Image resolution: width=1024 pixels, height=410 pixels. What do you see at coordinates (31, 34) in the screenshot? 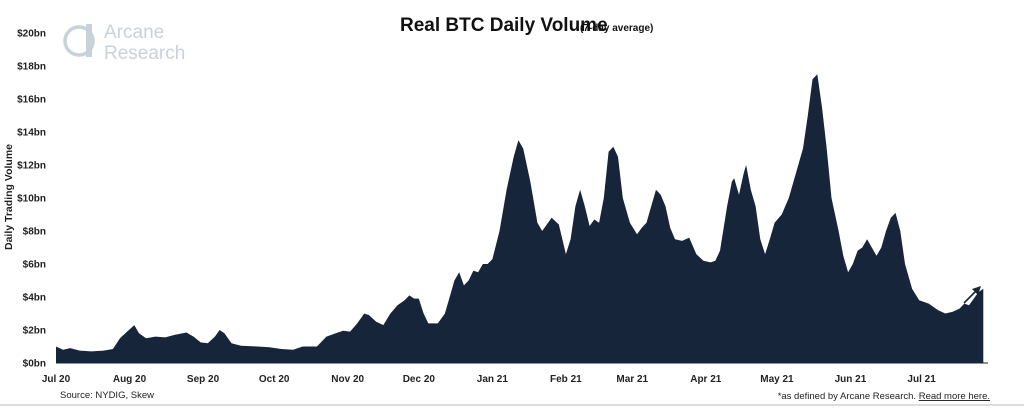
I see `y-tick-label: $20bn` at bounding box center [31, 34].